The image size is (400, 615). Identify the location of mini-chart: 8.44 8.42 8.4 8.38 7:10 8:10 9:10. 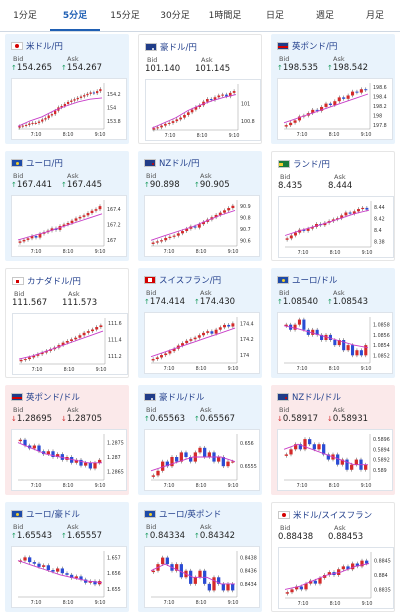
(336, 227).